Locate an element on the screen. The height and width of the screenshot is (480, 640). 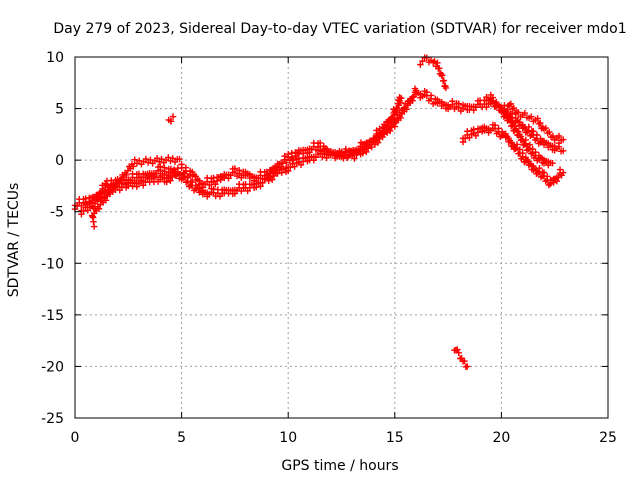
x-tick-label: 25 is located at coordinates (608, 438).